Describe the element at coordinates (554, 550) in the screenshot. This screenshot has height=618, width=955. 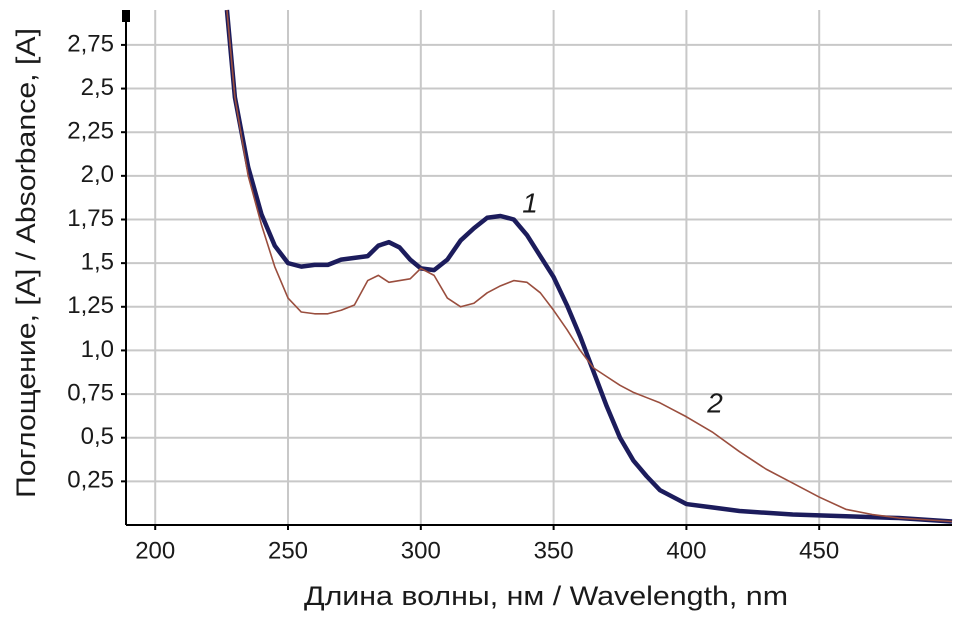
I see `x-tick-label: 350` at that location.